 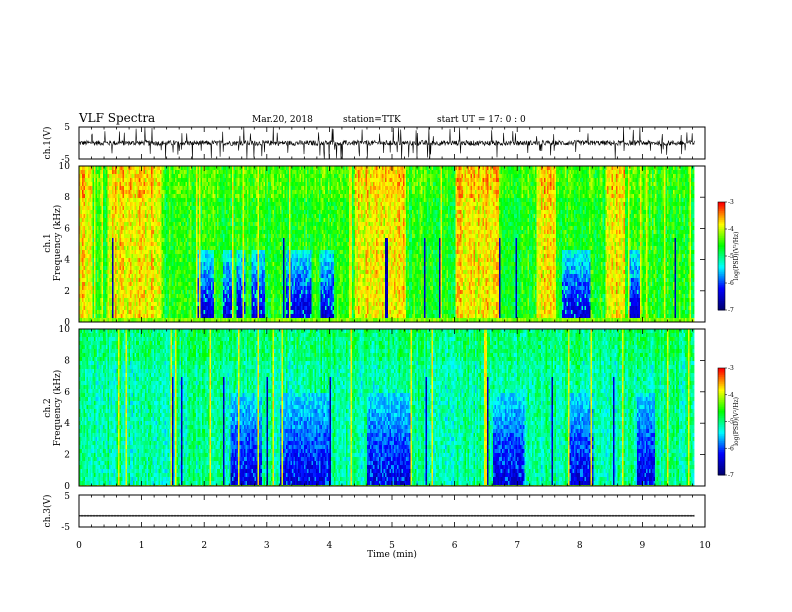 I want to click on y-tick-label: 2, so click(x=67, y=292).